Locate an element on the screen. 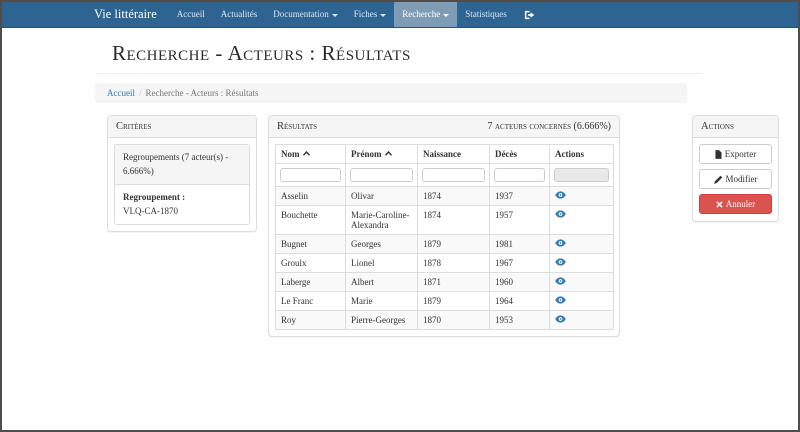 This screenshot has width=800, height=432. cell-nom: Bugnet is located at coordinates (310, 244).